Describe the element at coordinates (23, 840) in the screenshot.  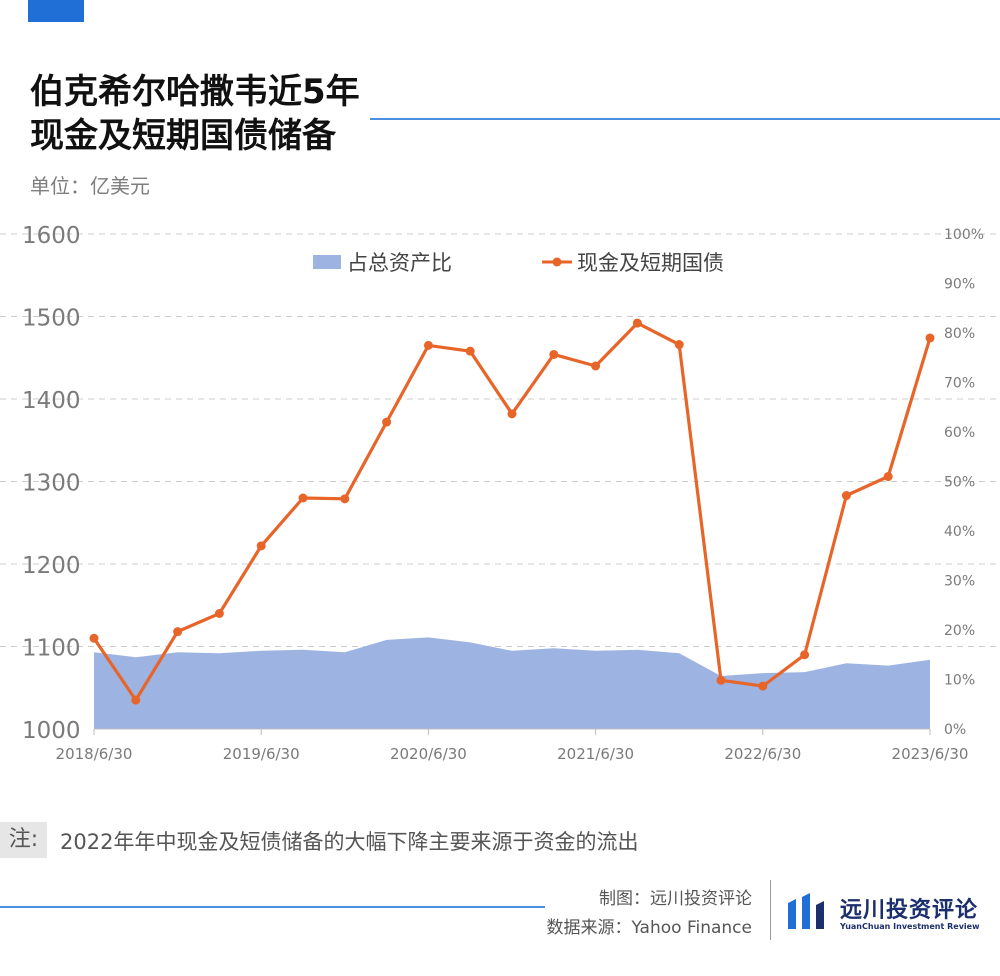
I see `note-label: 注:` at that location.